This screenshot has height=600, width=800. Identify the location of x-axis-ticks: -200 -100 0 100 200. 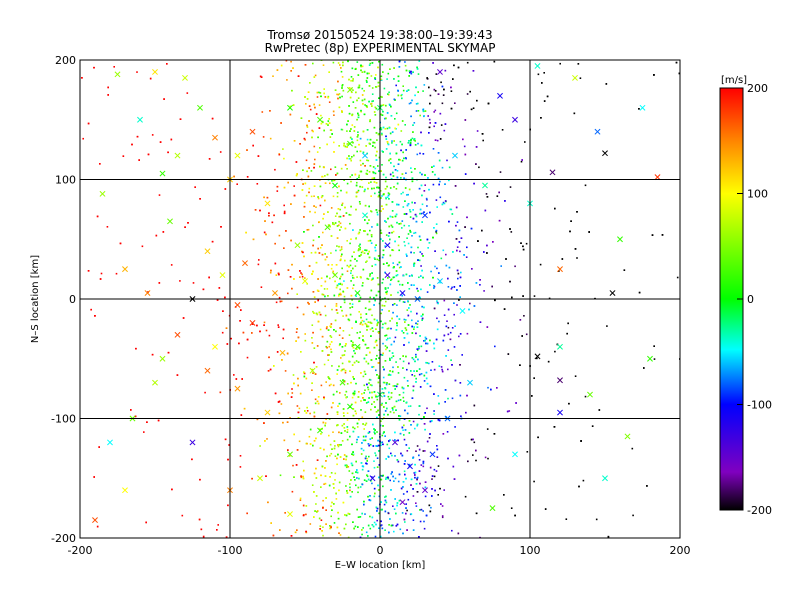
(379, 544).